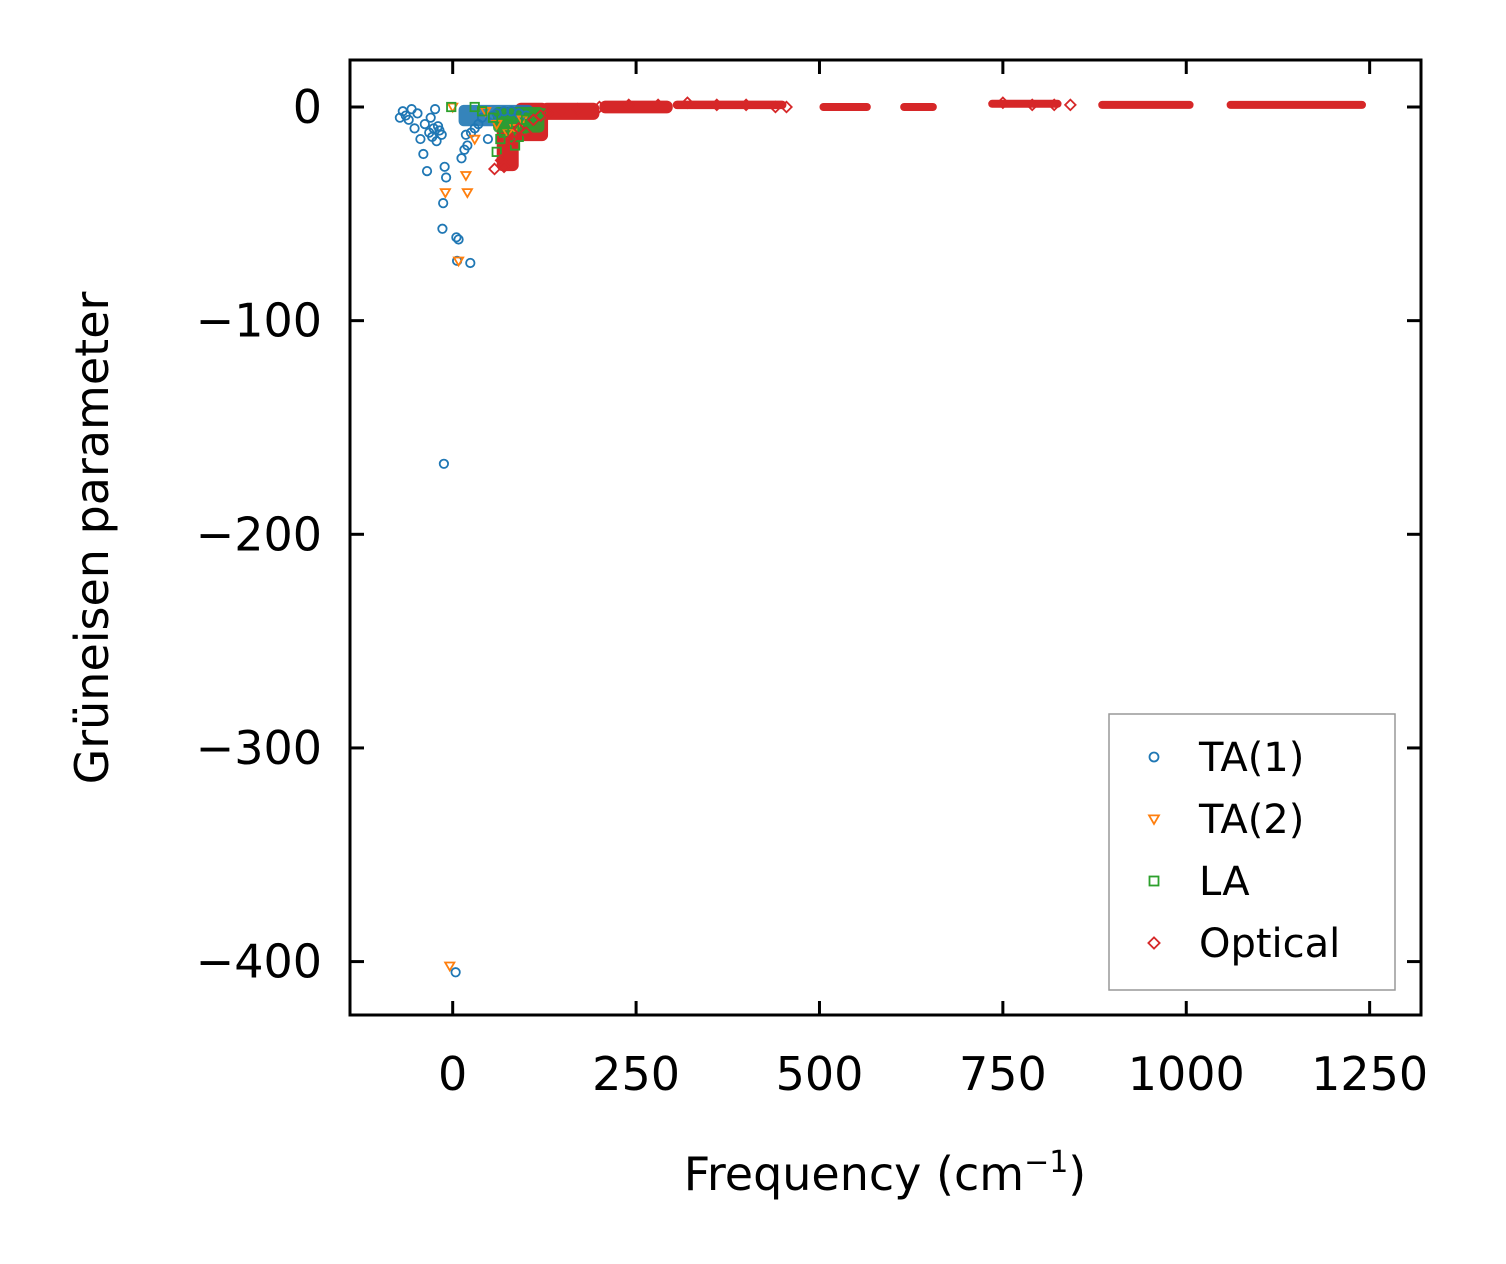  Describe the element at coordinates (1251, 758) in the screenshot. I see `legend-label-ta-1-: TA(1)` at that location.